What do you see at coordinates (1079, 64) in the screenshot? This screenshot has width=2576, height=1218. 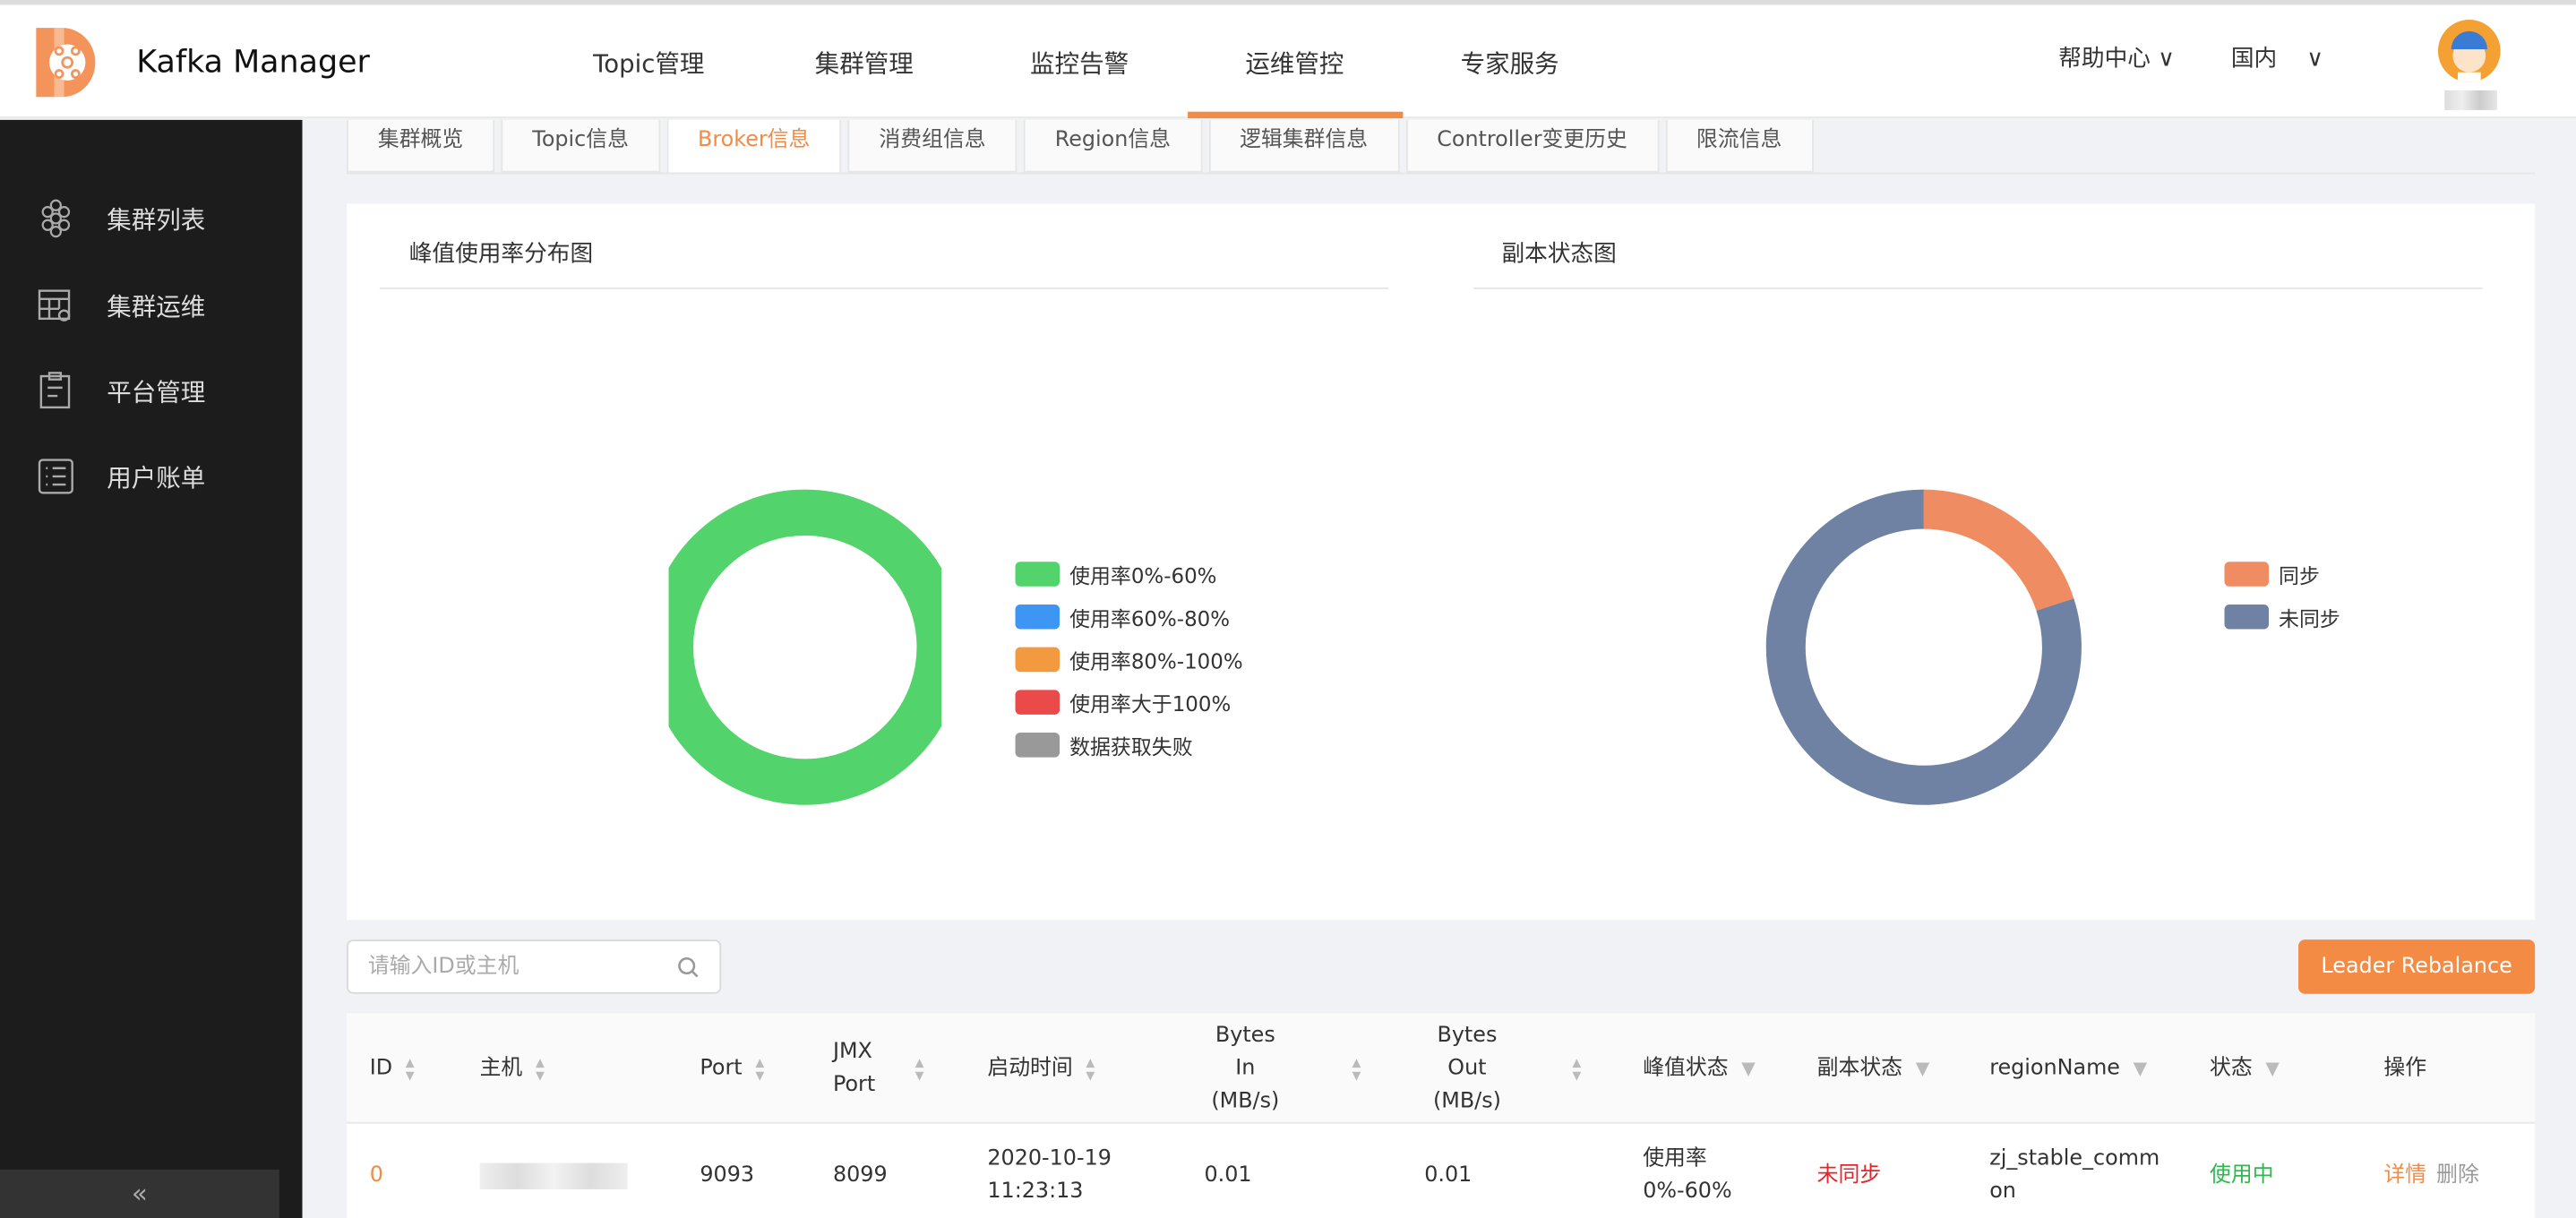 I see `nav-monitor: 监控告警` at bounding box center [1079, 64].